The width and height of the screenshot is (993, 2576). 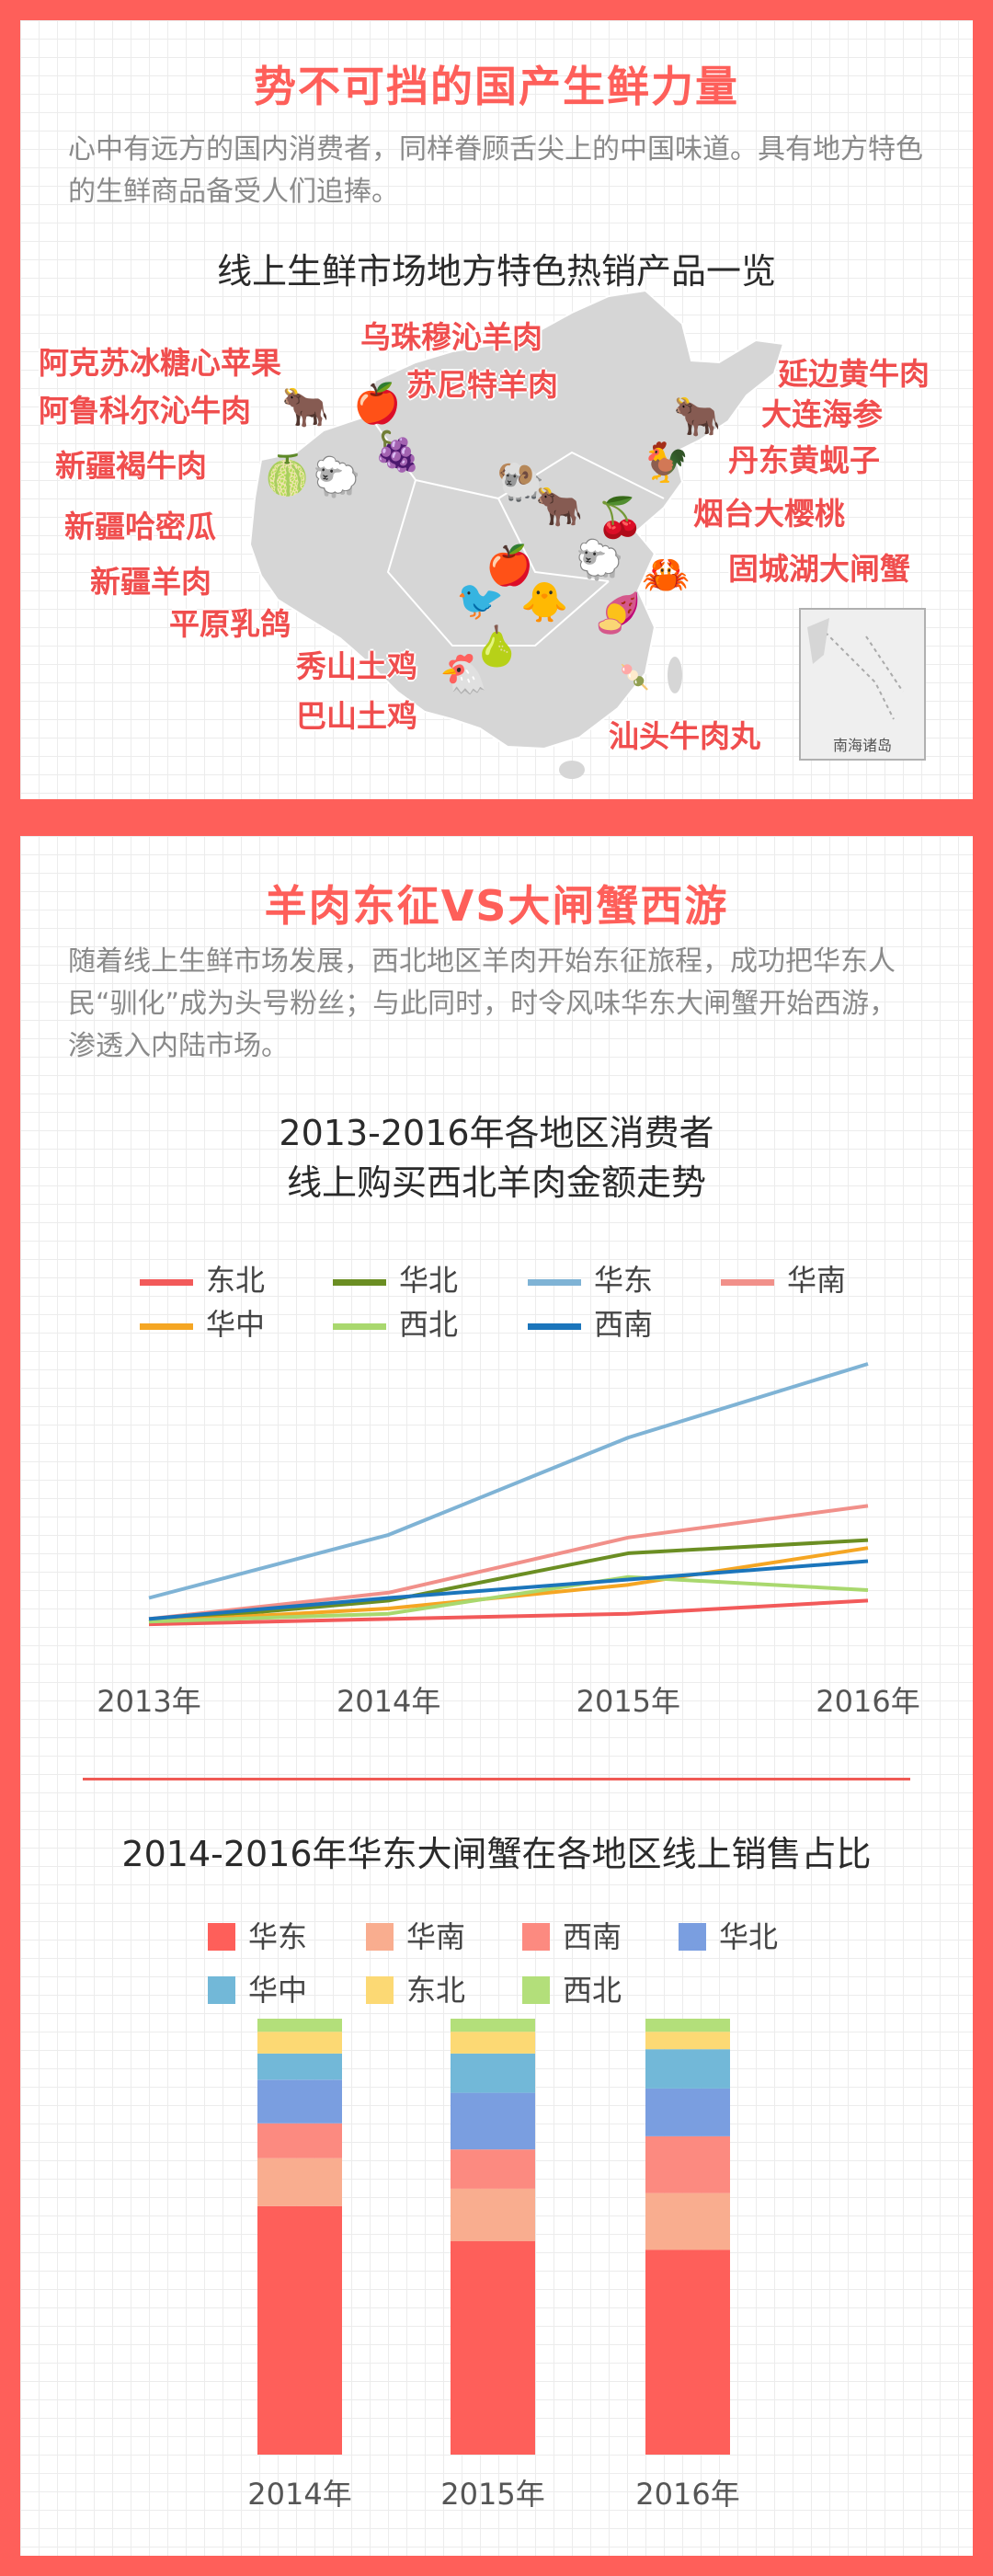 What do you see at coordinates (397, 452) in the screenshot?
I see `grapes-icon: 🍇` at bounding box center [397, 452].